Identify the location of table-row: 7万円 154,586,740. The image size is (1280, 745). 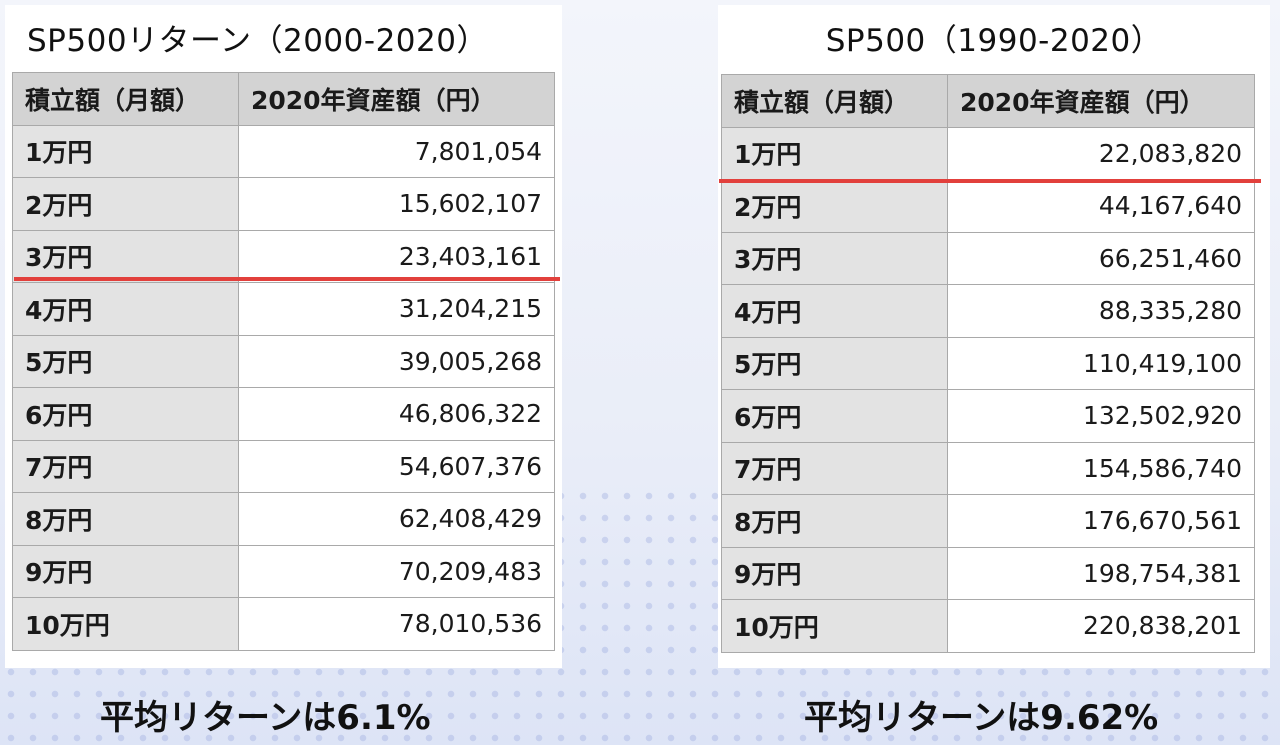
(988, 468).